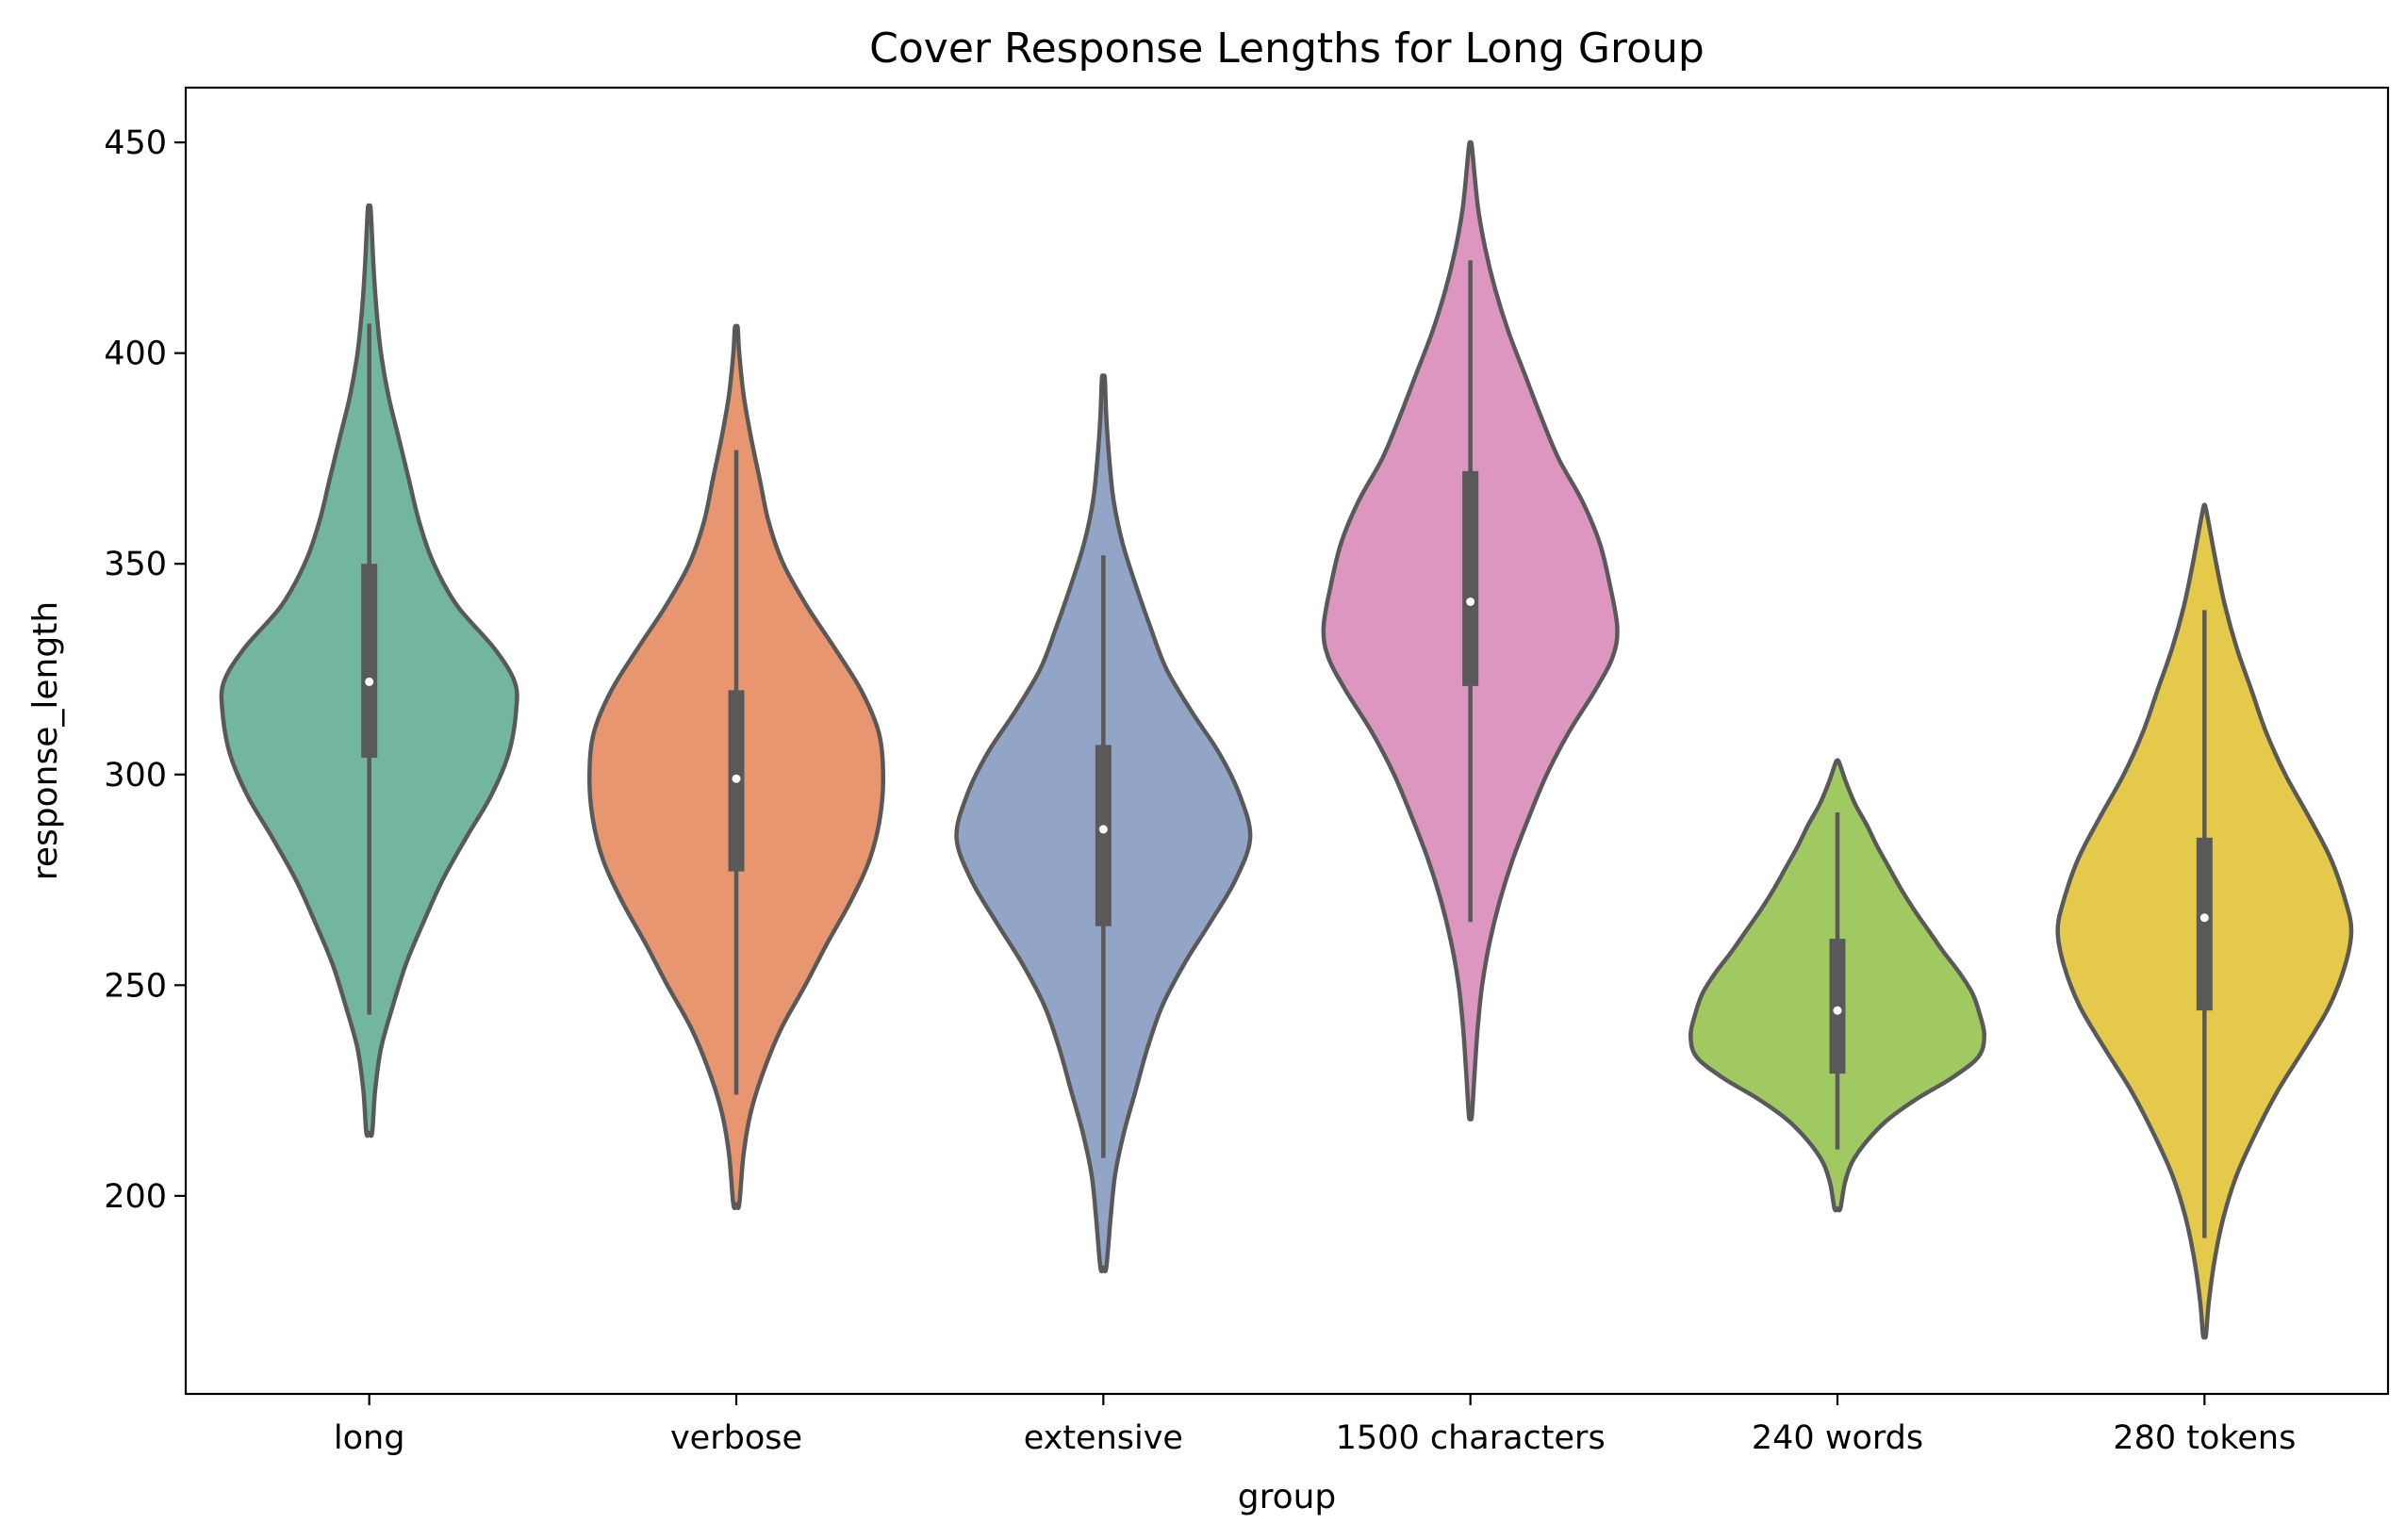 The width and height of the screenshot is (2405, 1540). What do you see at coordinates (1287, 1497) in the screenshot?
I see `x-axis-label: group` at bounding box center [1287, 1497].